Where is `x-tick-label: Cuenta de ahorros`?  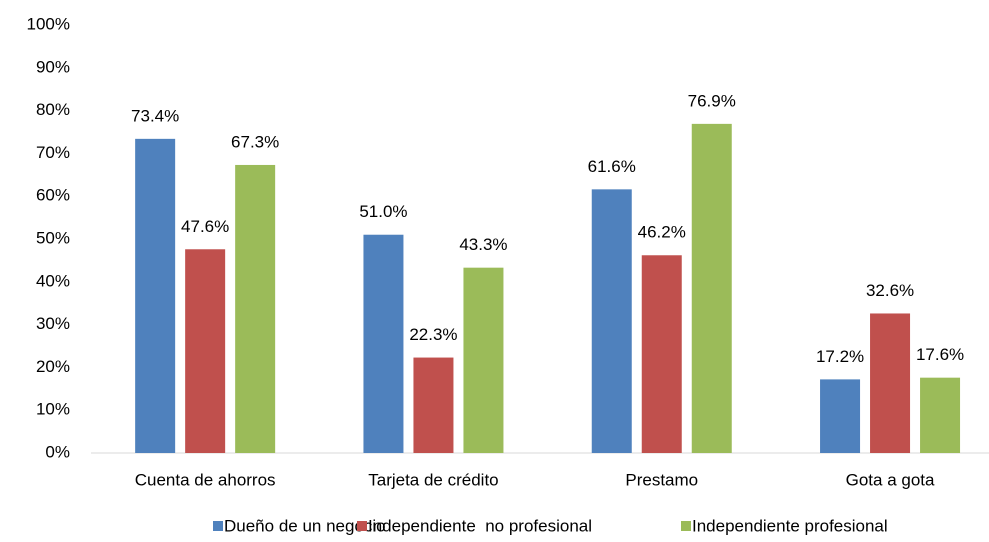 x-tick-label: Cuenta de ahorros is located at coordinates (205, 479).